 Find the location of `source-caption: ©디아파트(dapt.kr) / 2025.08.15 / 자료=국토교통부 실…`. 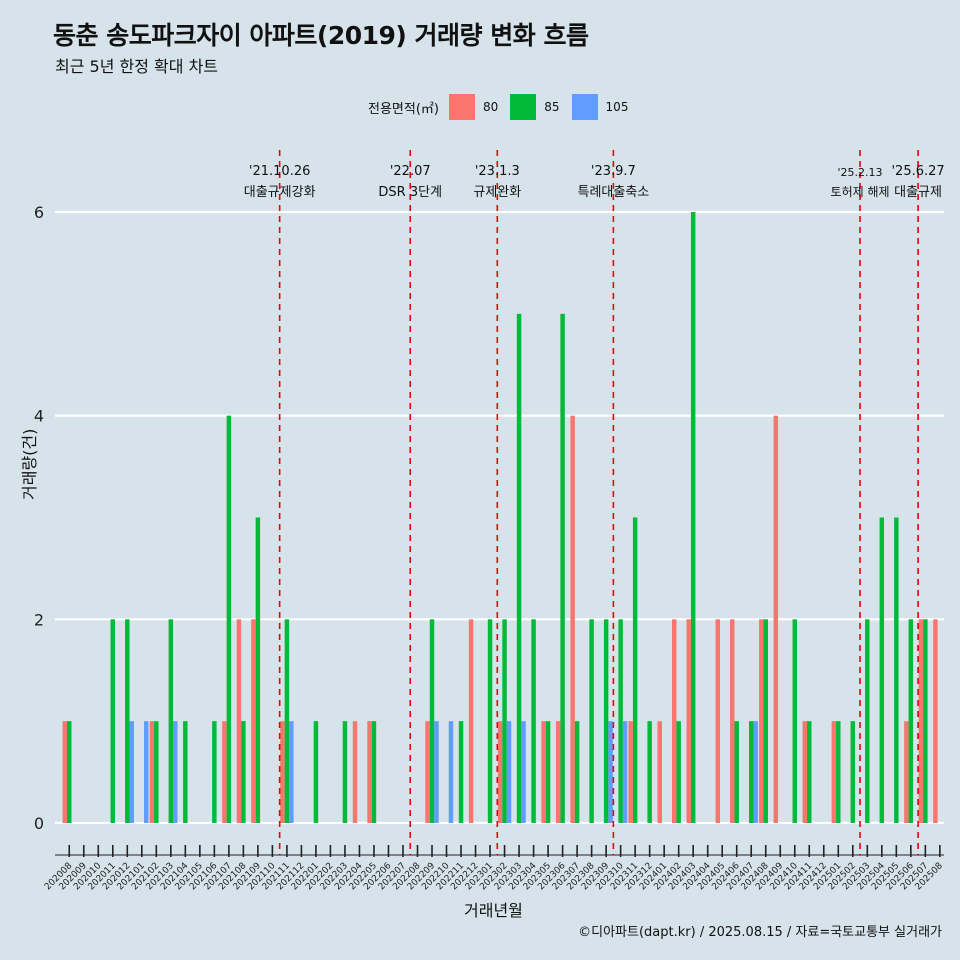

source-caption: ©디아파트(dapt.kr) / 2025.08.15 / 자료=국토교통부 실… is located at coordinates (760, 932).